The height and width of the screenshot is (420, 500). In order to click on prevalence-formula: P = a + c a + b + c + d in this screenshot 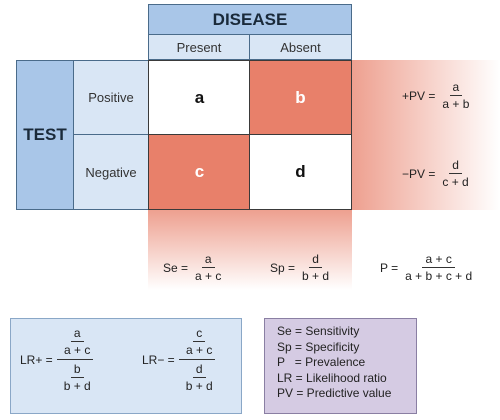, I will do `click(427, 267)`.